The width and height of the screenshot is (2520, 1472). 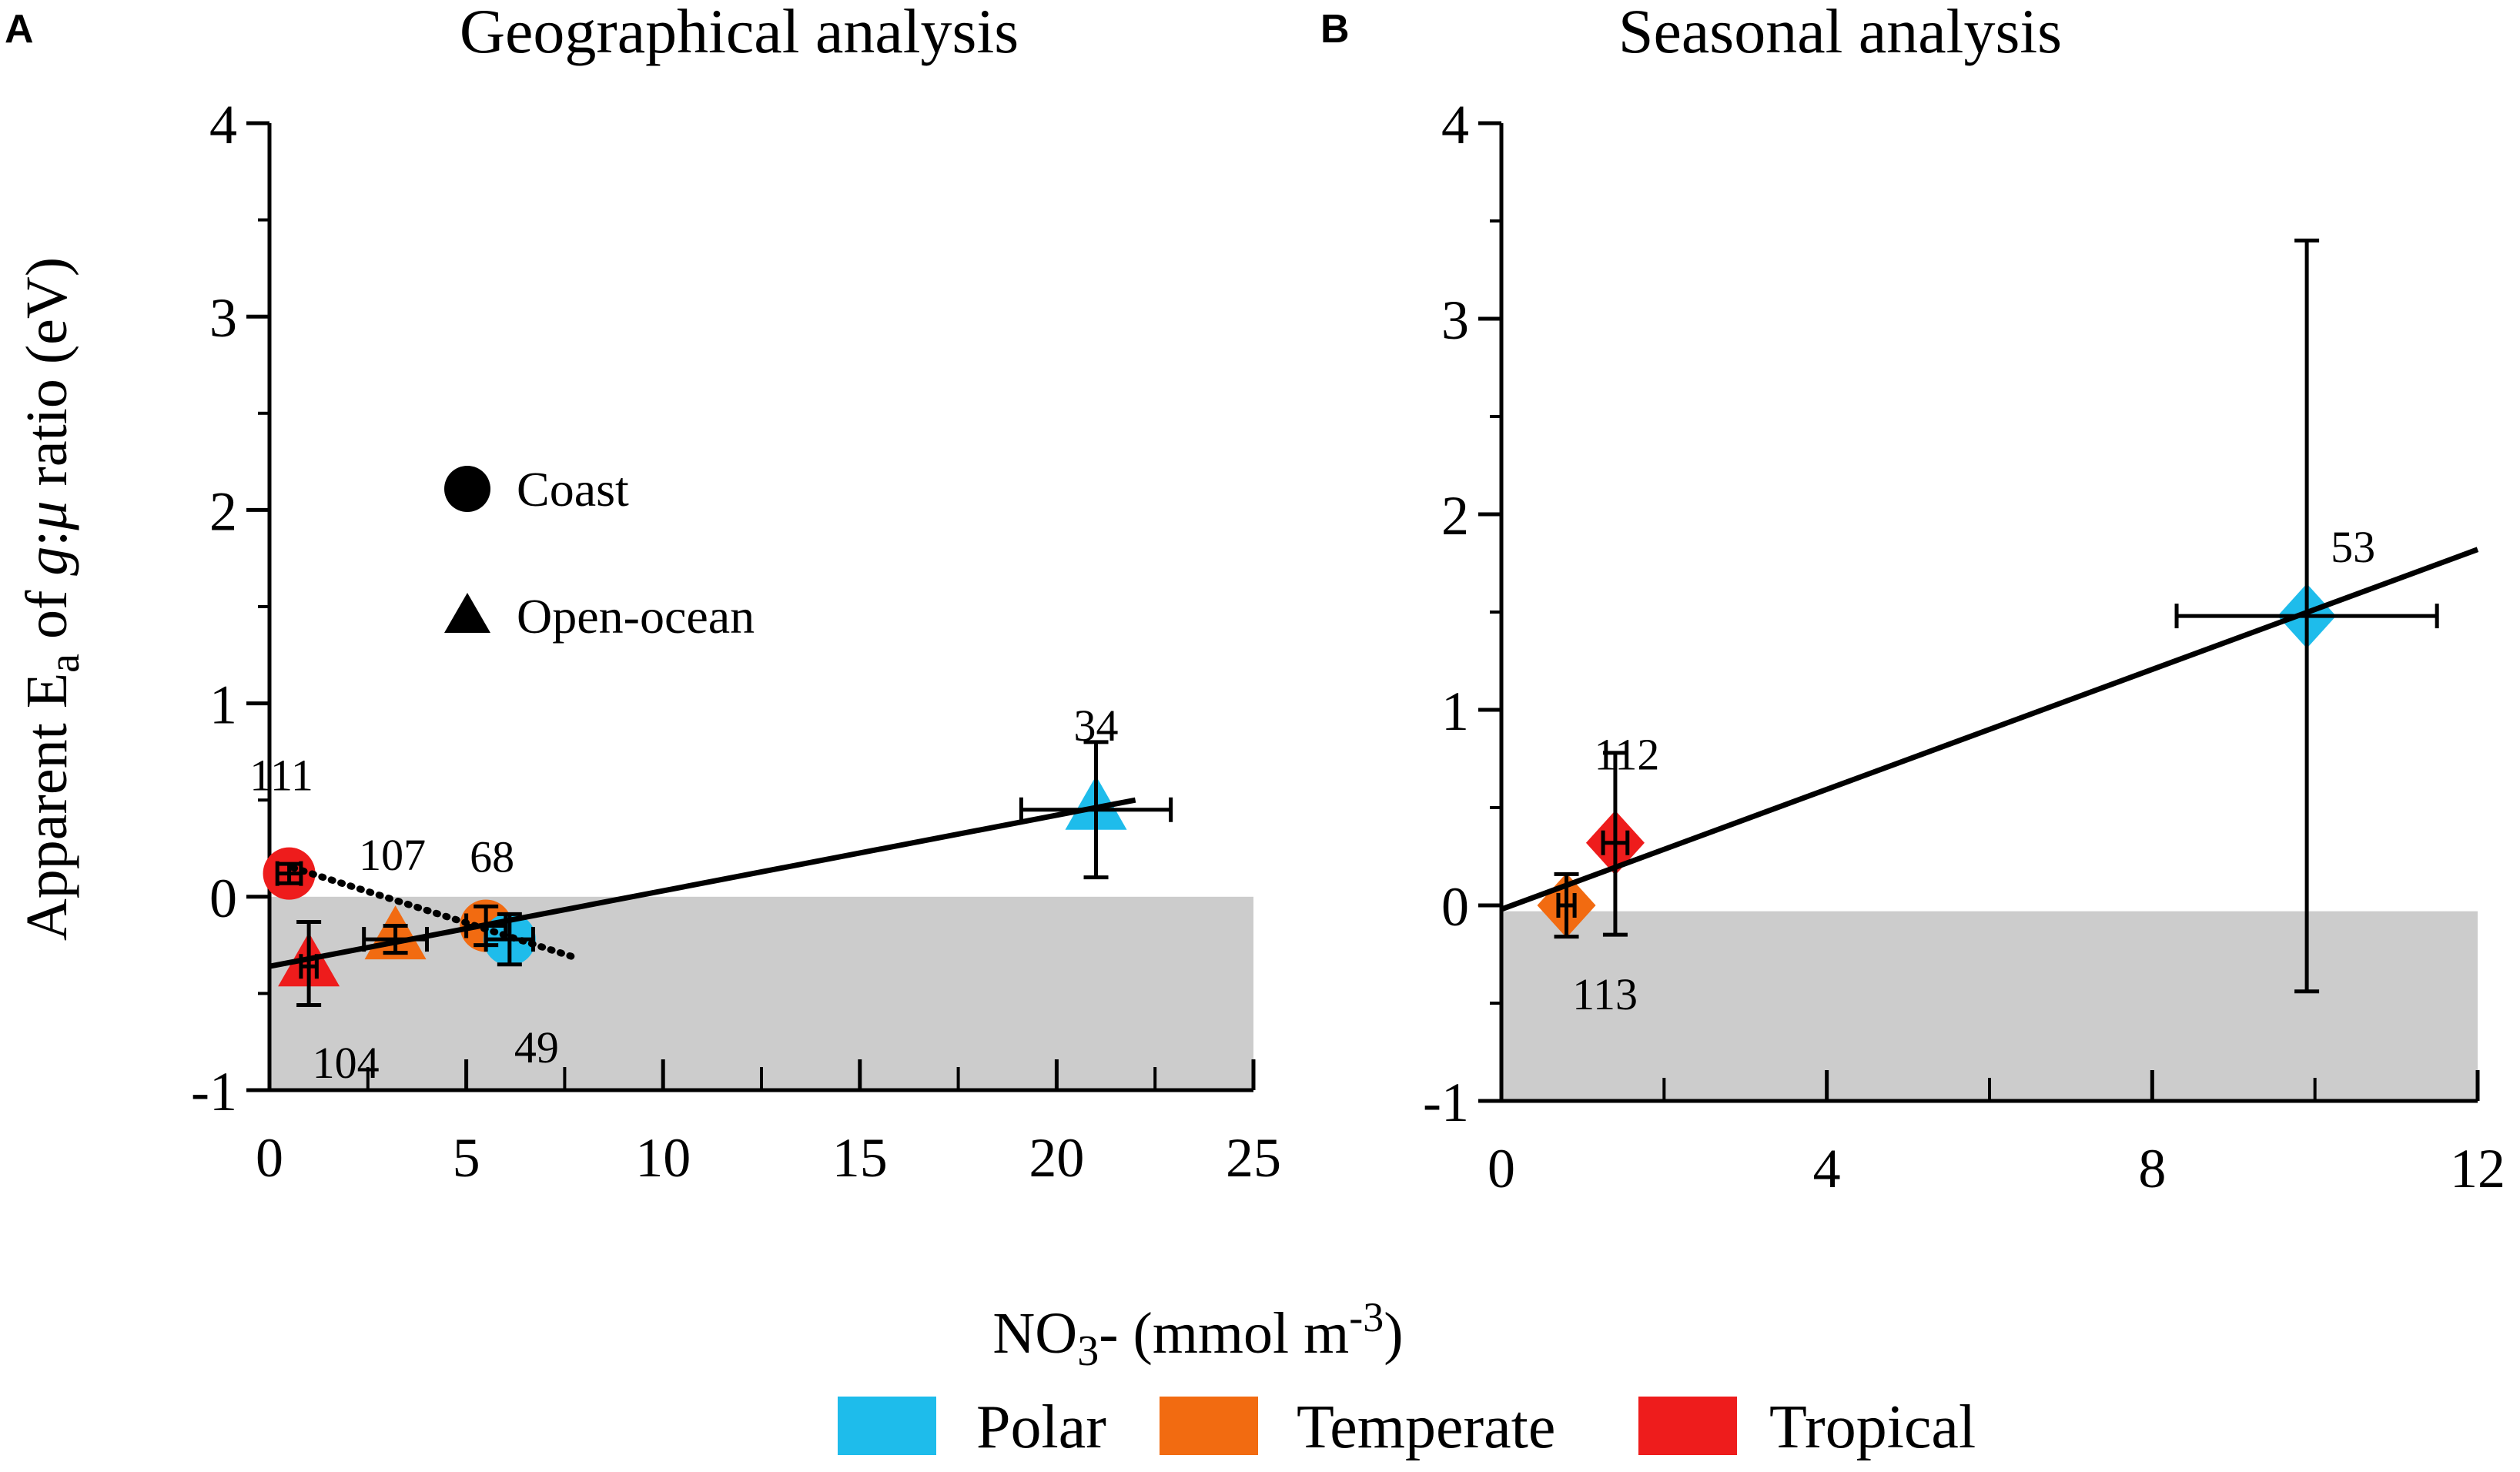 What do you see at coordinates (724, 874) in the screenshot?
I see `error-bars` at bounding box center [724, 874].